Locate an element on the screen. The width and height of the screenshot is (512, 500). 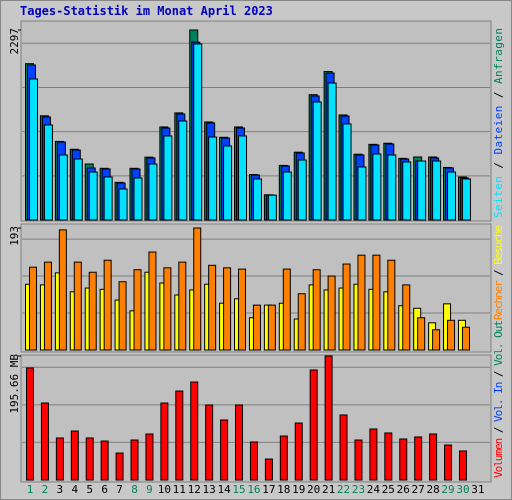
chart-title: Tages-Statistik im Monat April 2023 is located at coordinates (146, 11).